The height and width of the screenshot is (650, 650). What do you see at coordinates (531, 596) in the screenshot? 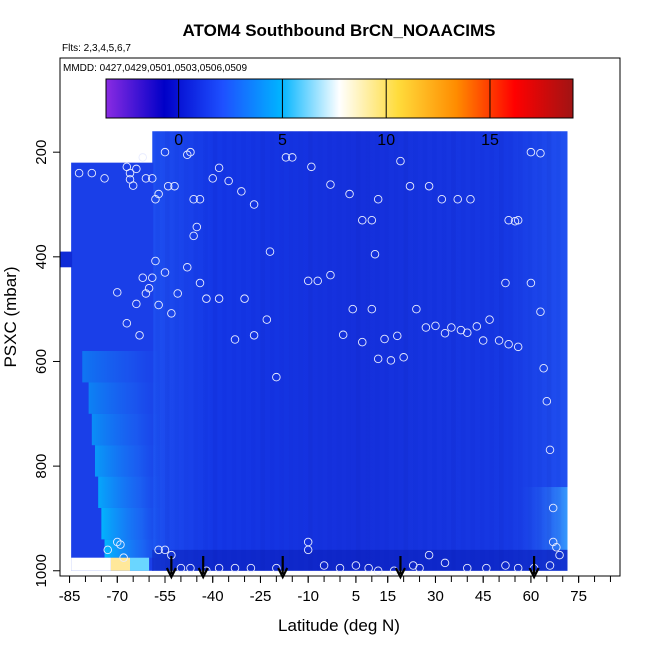
I see `x-tick-label: 60` at bounding box center [531, 596].